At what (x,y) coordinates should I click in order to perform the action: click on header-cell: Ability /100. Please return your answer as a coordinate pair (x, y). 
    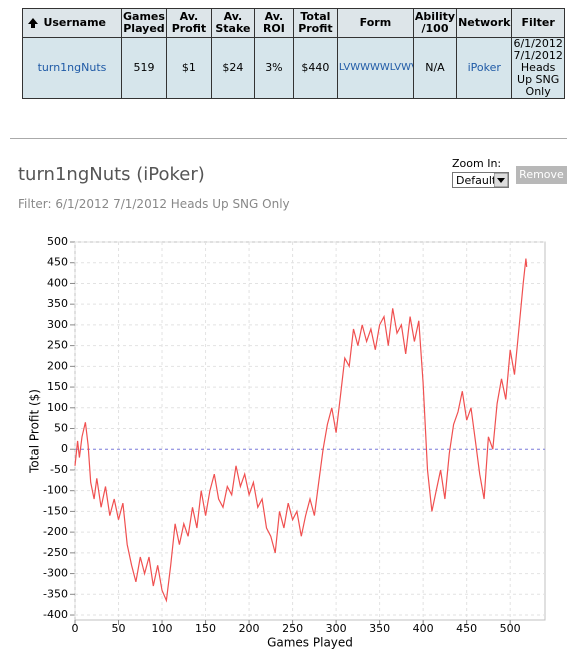
    Looking at the image, I should click on (435, 23).